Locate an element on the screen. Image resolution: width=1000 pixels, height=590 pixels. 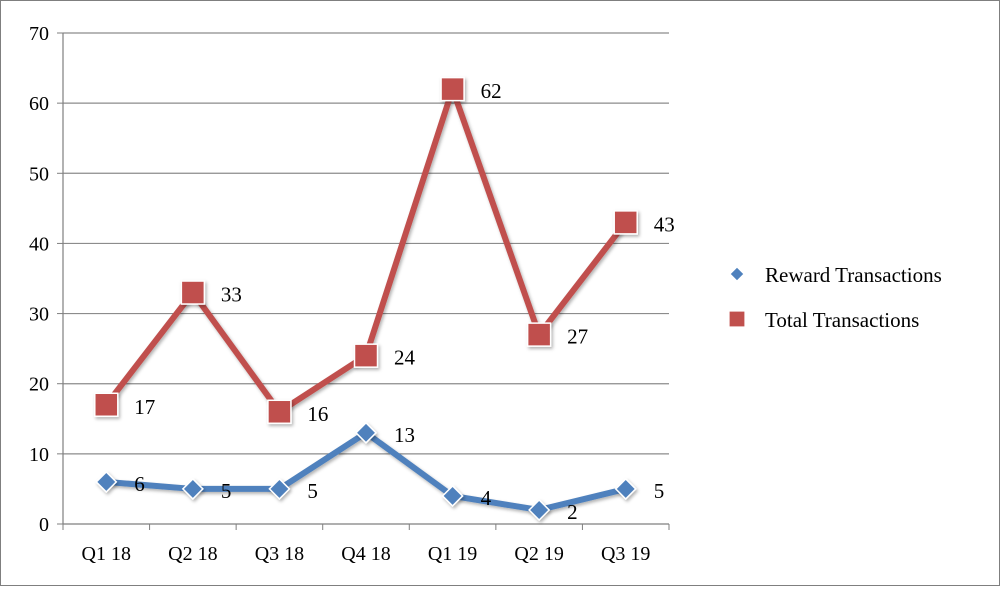
data-label: 2 is located at coordinates (572, 512).